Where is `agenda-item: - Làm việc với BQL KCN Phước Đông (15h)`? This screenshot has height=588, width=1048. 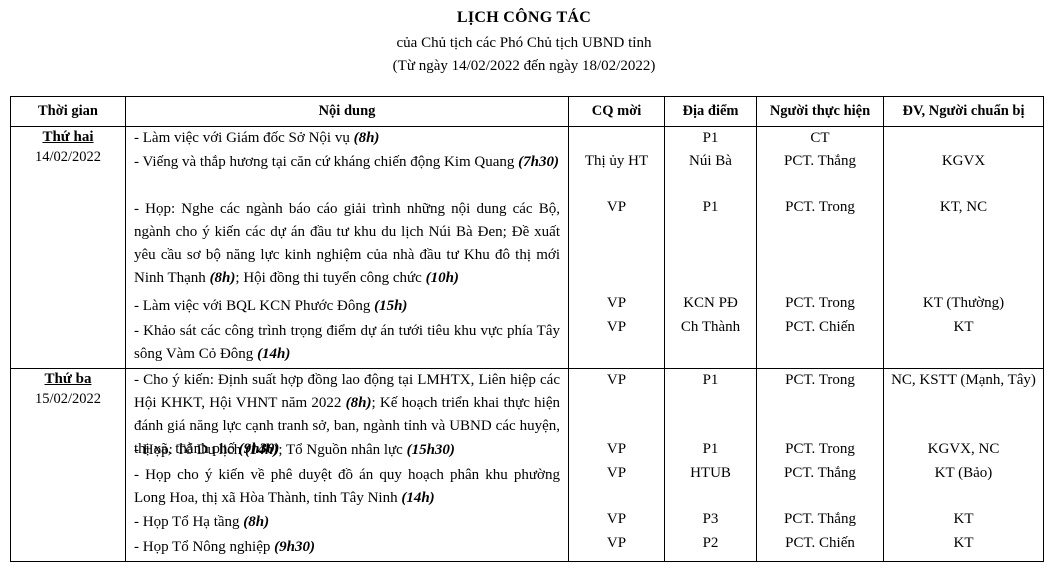
agenda-item: - Làm việc với BQL KCN Phước Đông (15h) is located at coordinates (347, 307).